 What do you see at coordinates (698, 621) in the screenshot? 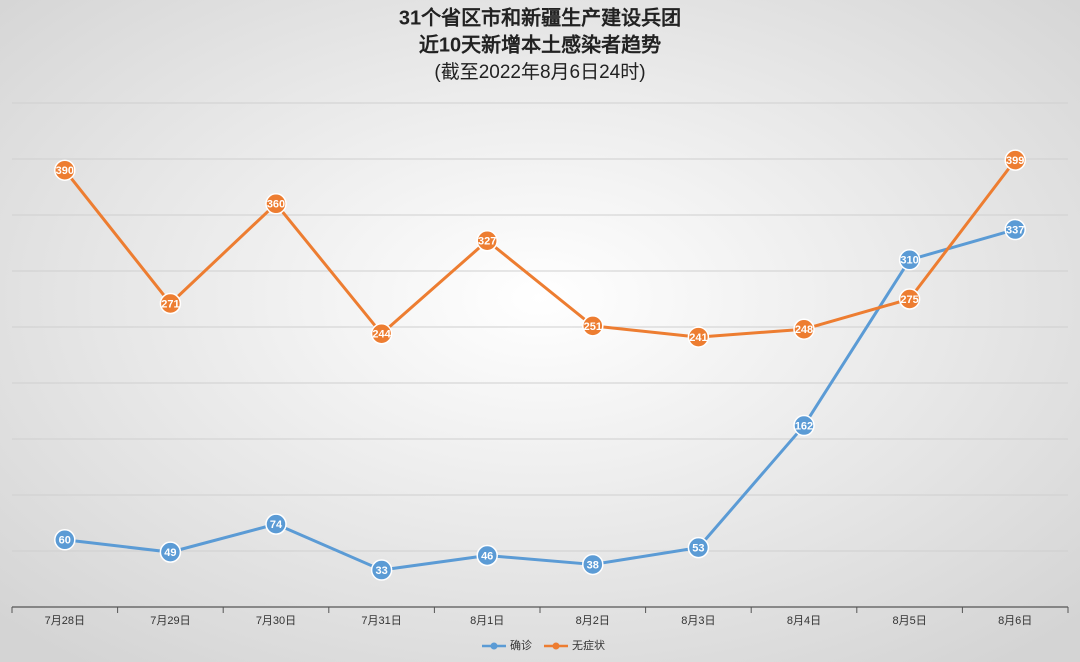
I see `x-tick-label: 8月3日` at bounding box center [698, 621].